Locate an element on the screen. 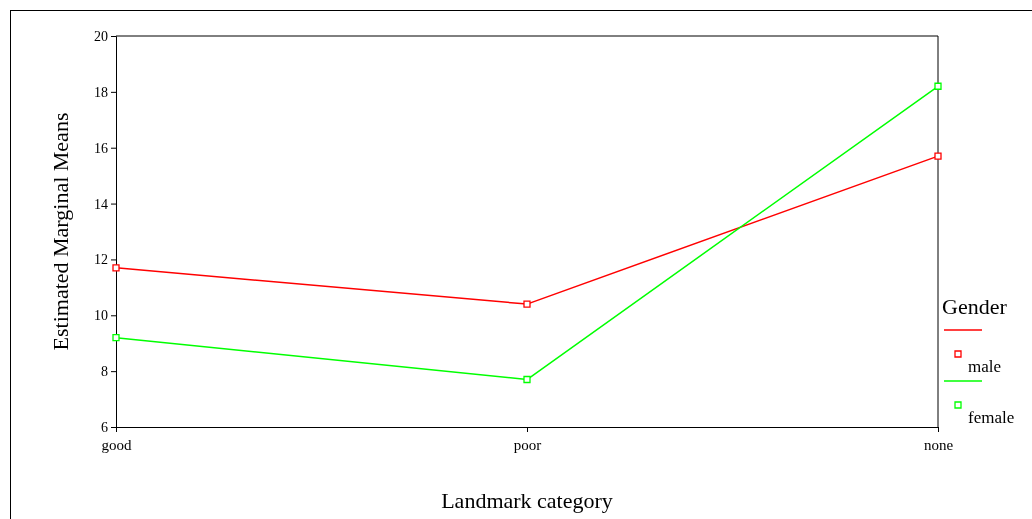 The height and width of the screenshot is (519, 1032). y-tick-label: 18 is located at coordinates (101, 92).